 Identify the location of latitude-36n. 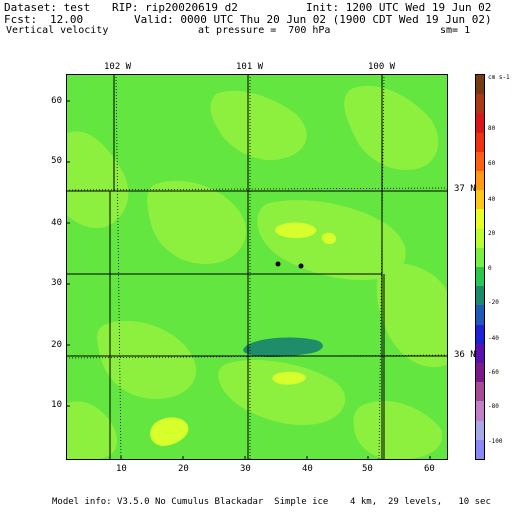
(257, 356).